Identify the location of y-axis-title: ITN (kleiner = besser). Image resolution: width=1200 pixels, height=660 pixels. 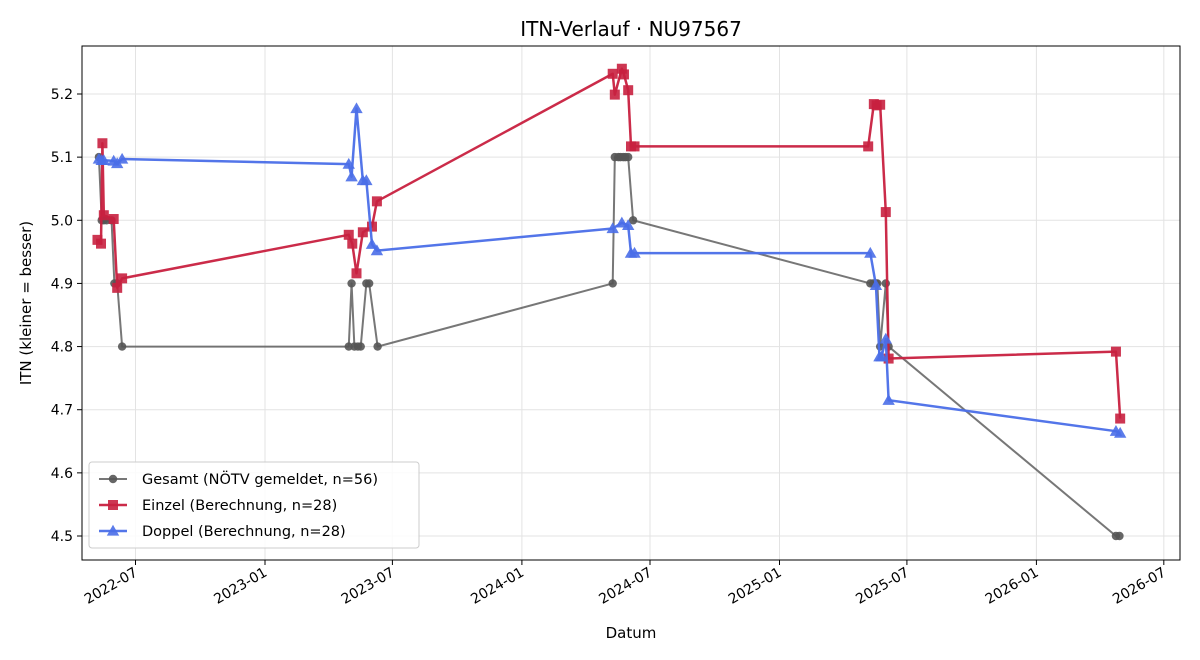
(26, 303).